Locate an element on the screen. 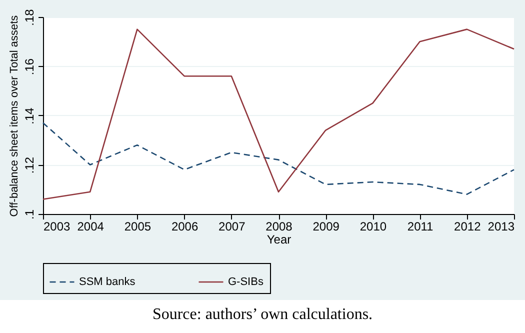 This screenshot has width=525, height=333. x-tick-label: 2010 is located at coordinates (373, 227).